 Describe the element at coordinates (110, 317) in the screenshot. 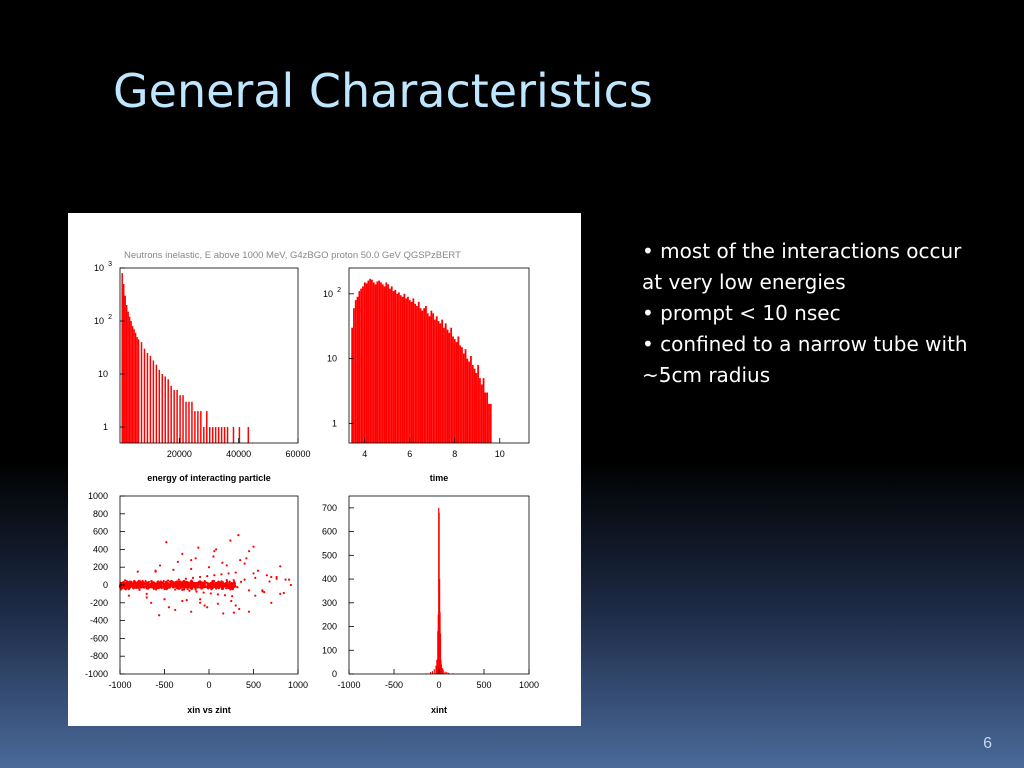

I see `y-tick-exponent: 2` at that location.